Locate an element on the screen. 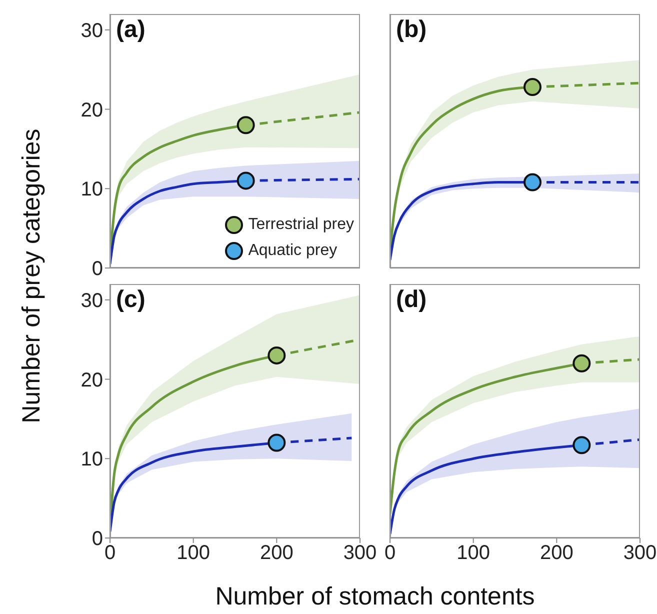  chart-title: (c) is located at coordinates (131, 300).